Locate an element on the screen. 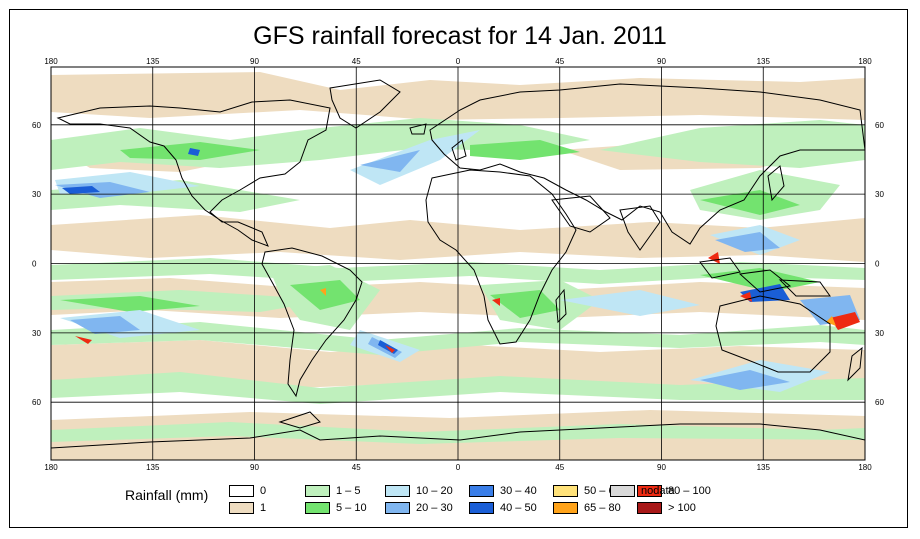  legend-label: 10 – 20 is located at coordinates (434, 491).